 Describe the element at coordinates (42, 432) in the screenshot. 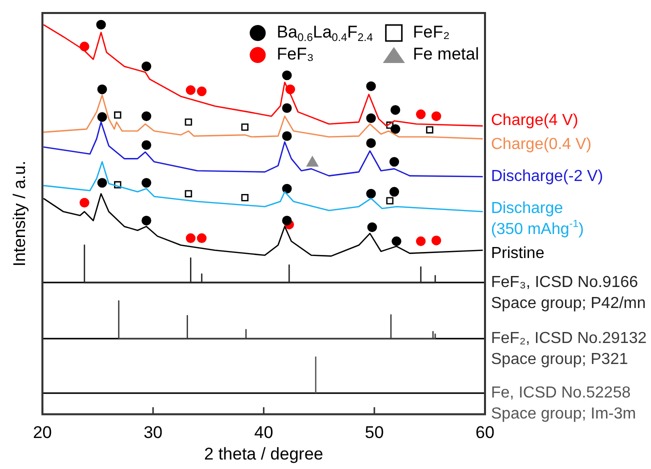

I see `x-tick-label: 20` at that location.